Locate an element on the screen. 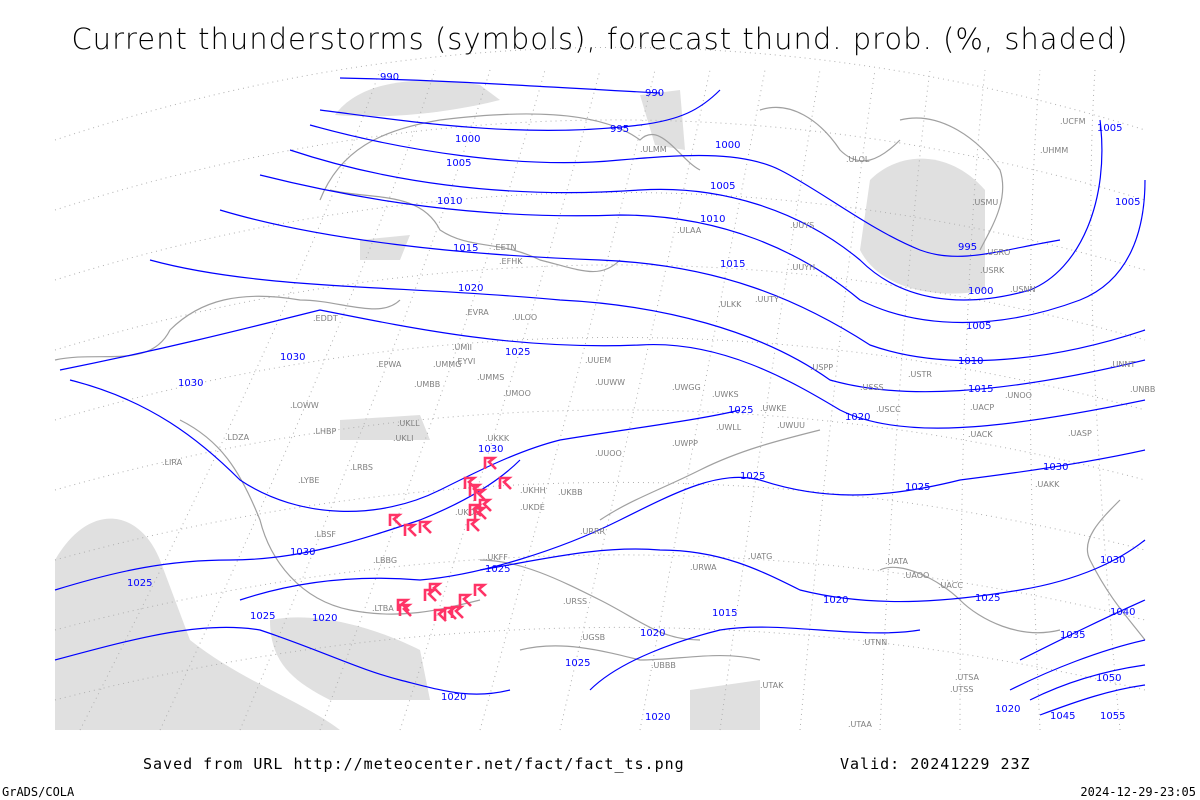  station-label: .UHMM is located at coordinates (1054, 150).